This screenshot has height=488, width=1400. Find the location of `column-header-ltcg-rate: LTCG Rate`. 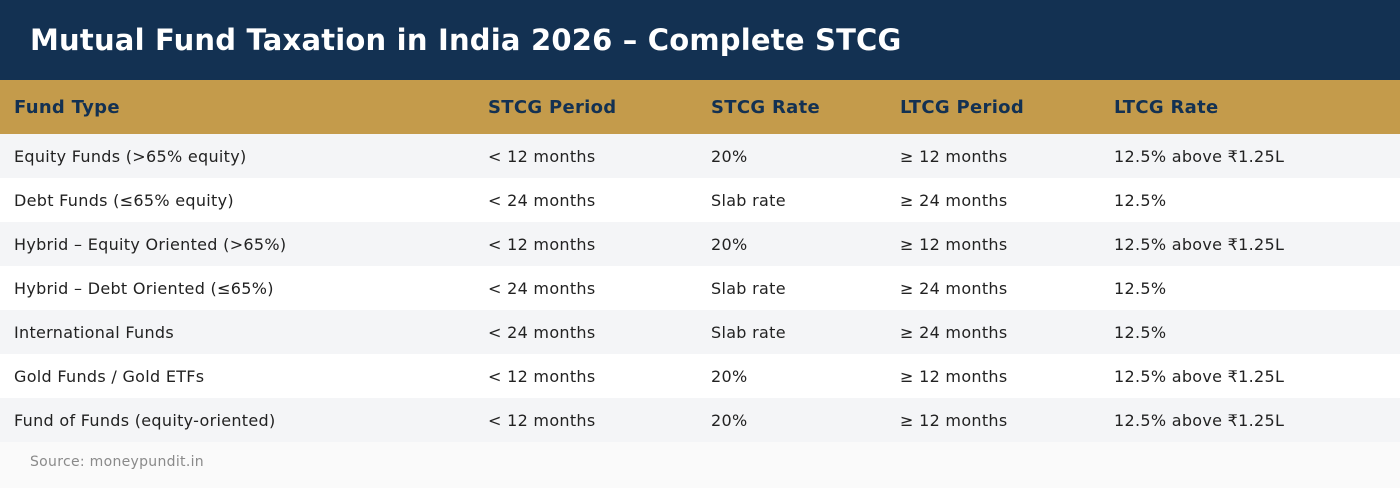

column-header-ltcg-rate: LTCG Rate is located at coordinates (1166, 107).